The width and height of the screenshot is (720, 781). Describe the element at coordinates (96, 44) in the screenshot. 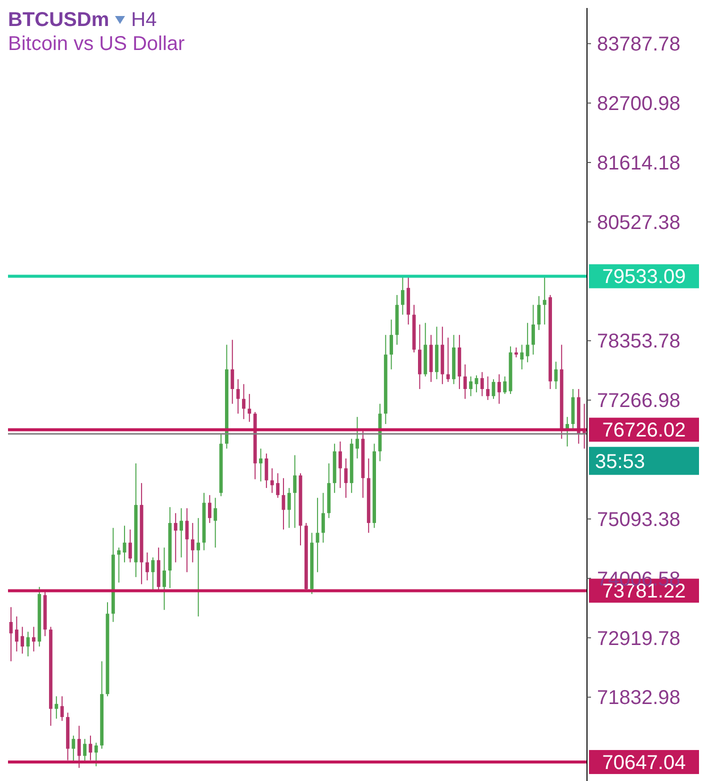

I see `text: Bitcoin vs US Dollar` at that location.